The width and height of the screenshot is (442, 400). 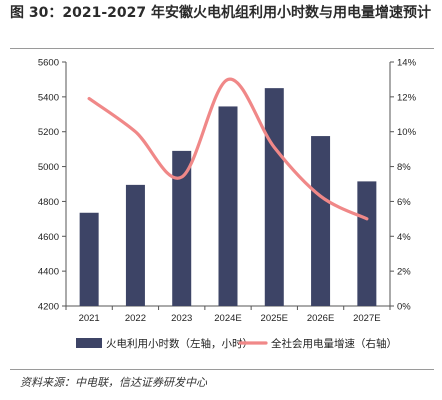 What do you see at coordinates (89, 318) in the screenshot?
I see `x-axis-tick-label: 2021` at bounding box center [89, 318].